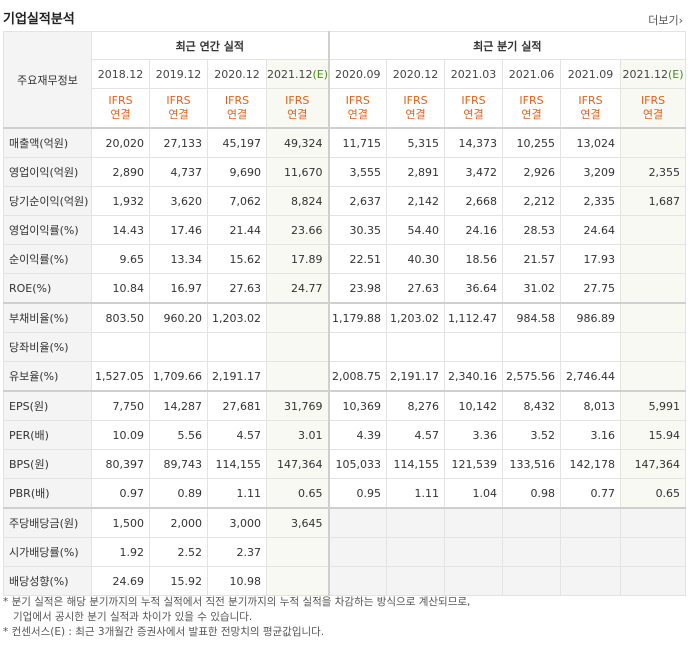 The width and height of the screenshot is (691, 653). I want to click on table-cell: 1,527.05, so click(120, 376).